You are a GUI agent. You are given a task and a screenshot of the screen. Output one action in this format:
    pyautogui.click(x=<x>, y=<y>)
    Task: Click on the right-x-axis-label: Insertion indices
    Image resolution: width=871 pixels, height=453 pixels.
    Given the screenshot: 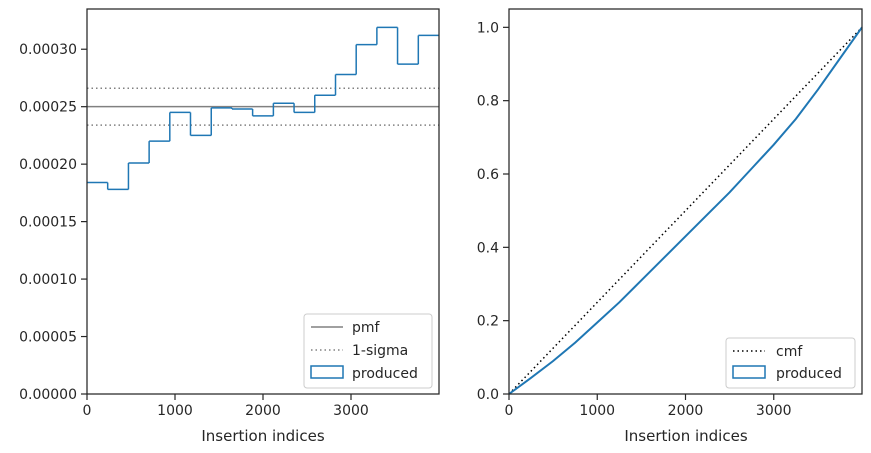 What is the action you would take?
    pyautogui.click(x=685, y=436)
    